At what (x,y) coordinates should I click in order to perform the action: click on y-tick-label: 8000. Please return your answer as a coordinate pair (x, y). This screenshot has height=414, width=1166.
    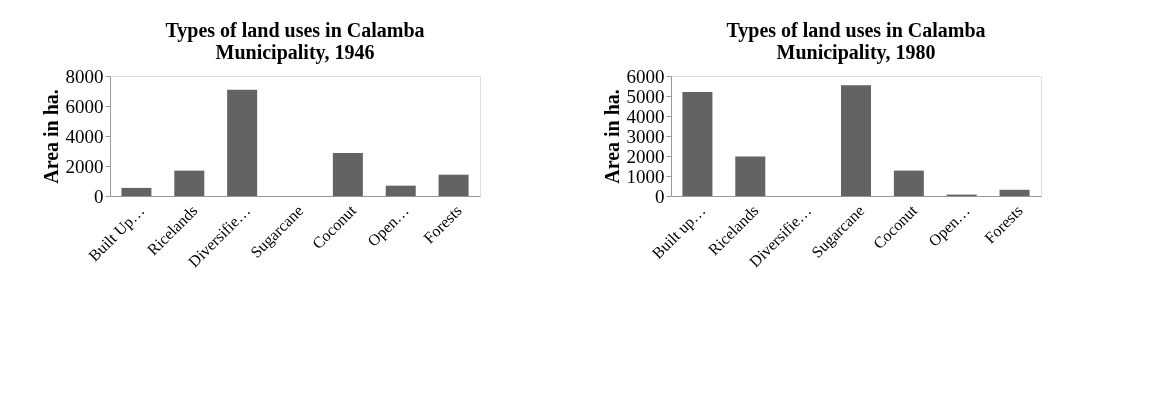
    Looking at the image, I should click on (84, 76).